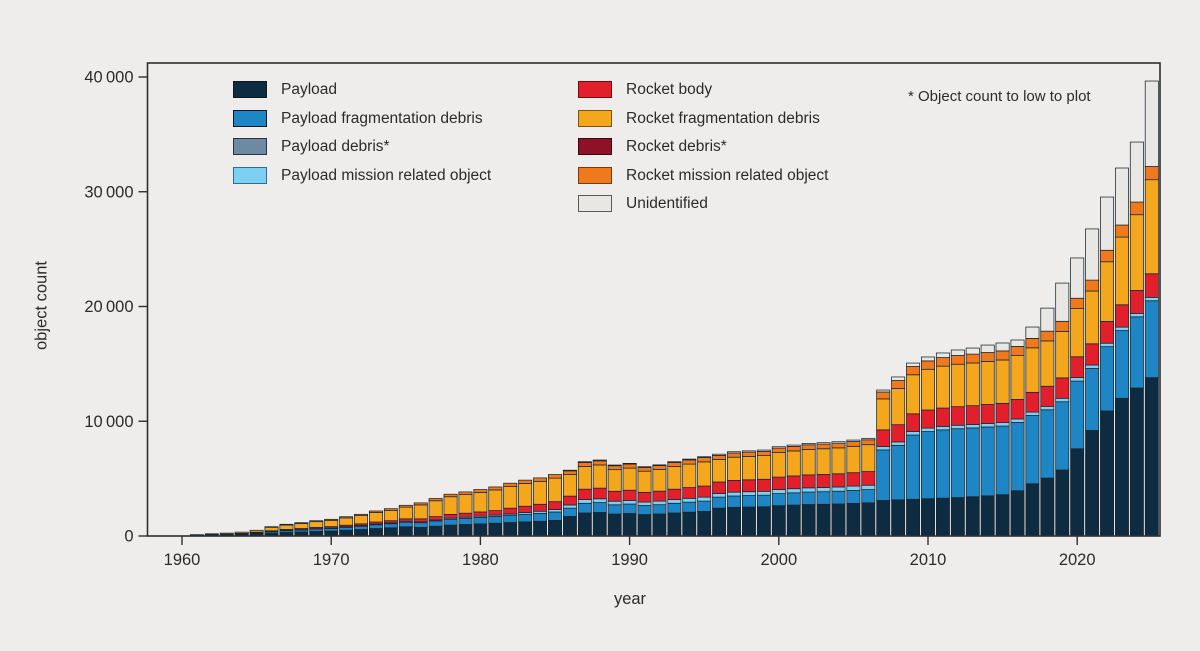 Image resolution: width=1200 pixels, height=651 pixels. I want to click on bar-year-1983, so click(525, 508).